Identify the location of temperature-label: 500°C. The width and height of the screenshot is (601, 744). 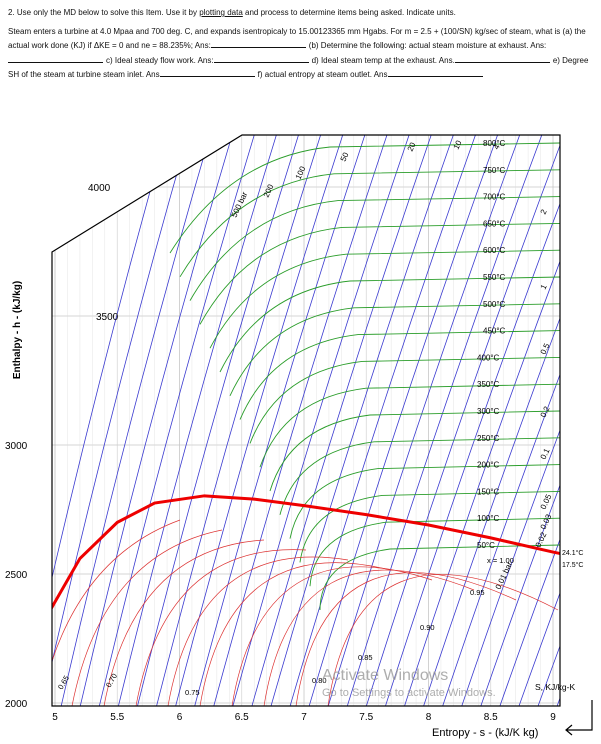
(494, 304).